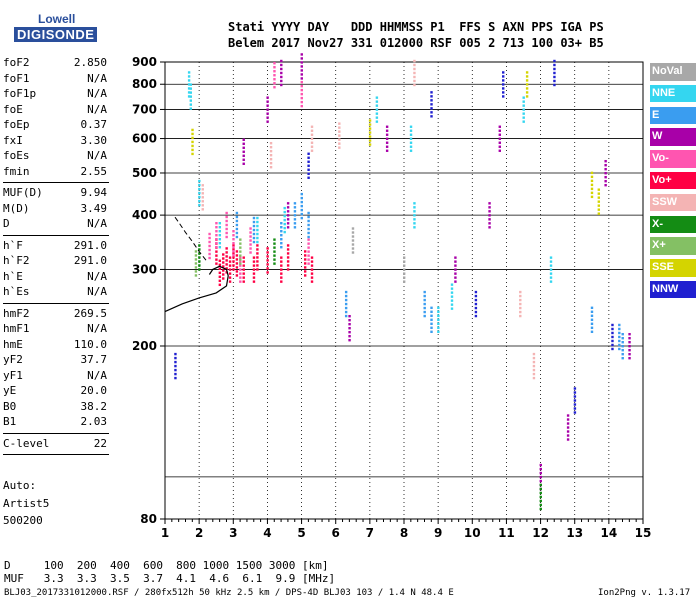 Image resolution: width=700 pixels, height=600 pixels. What do you see at coordinates (10, 390) in the screenshot?
I see `param-name: yE` at bounding box center [10, 390].